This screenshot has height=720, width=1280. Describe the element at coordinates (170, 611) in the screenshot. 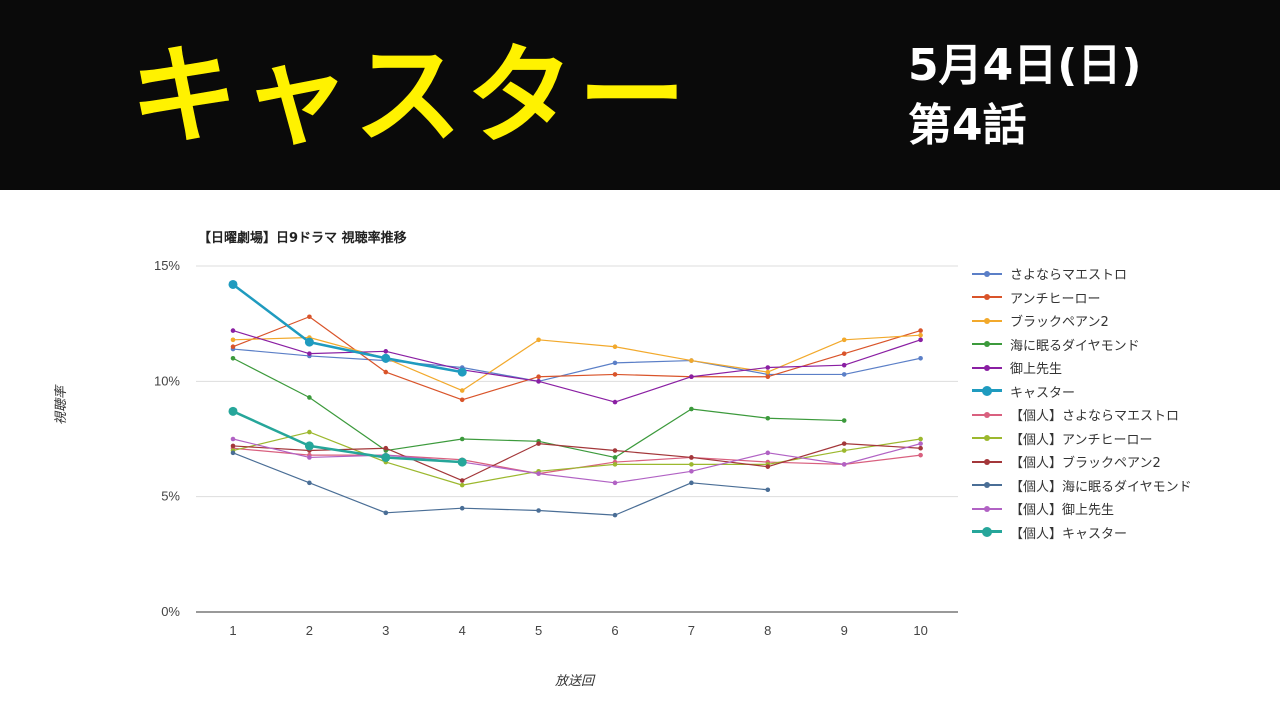

I see `y-tick-label: 0%` at that location.